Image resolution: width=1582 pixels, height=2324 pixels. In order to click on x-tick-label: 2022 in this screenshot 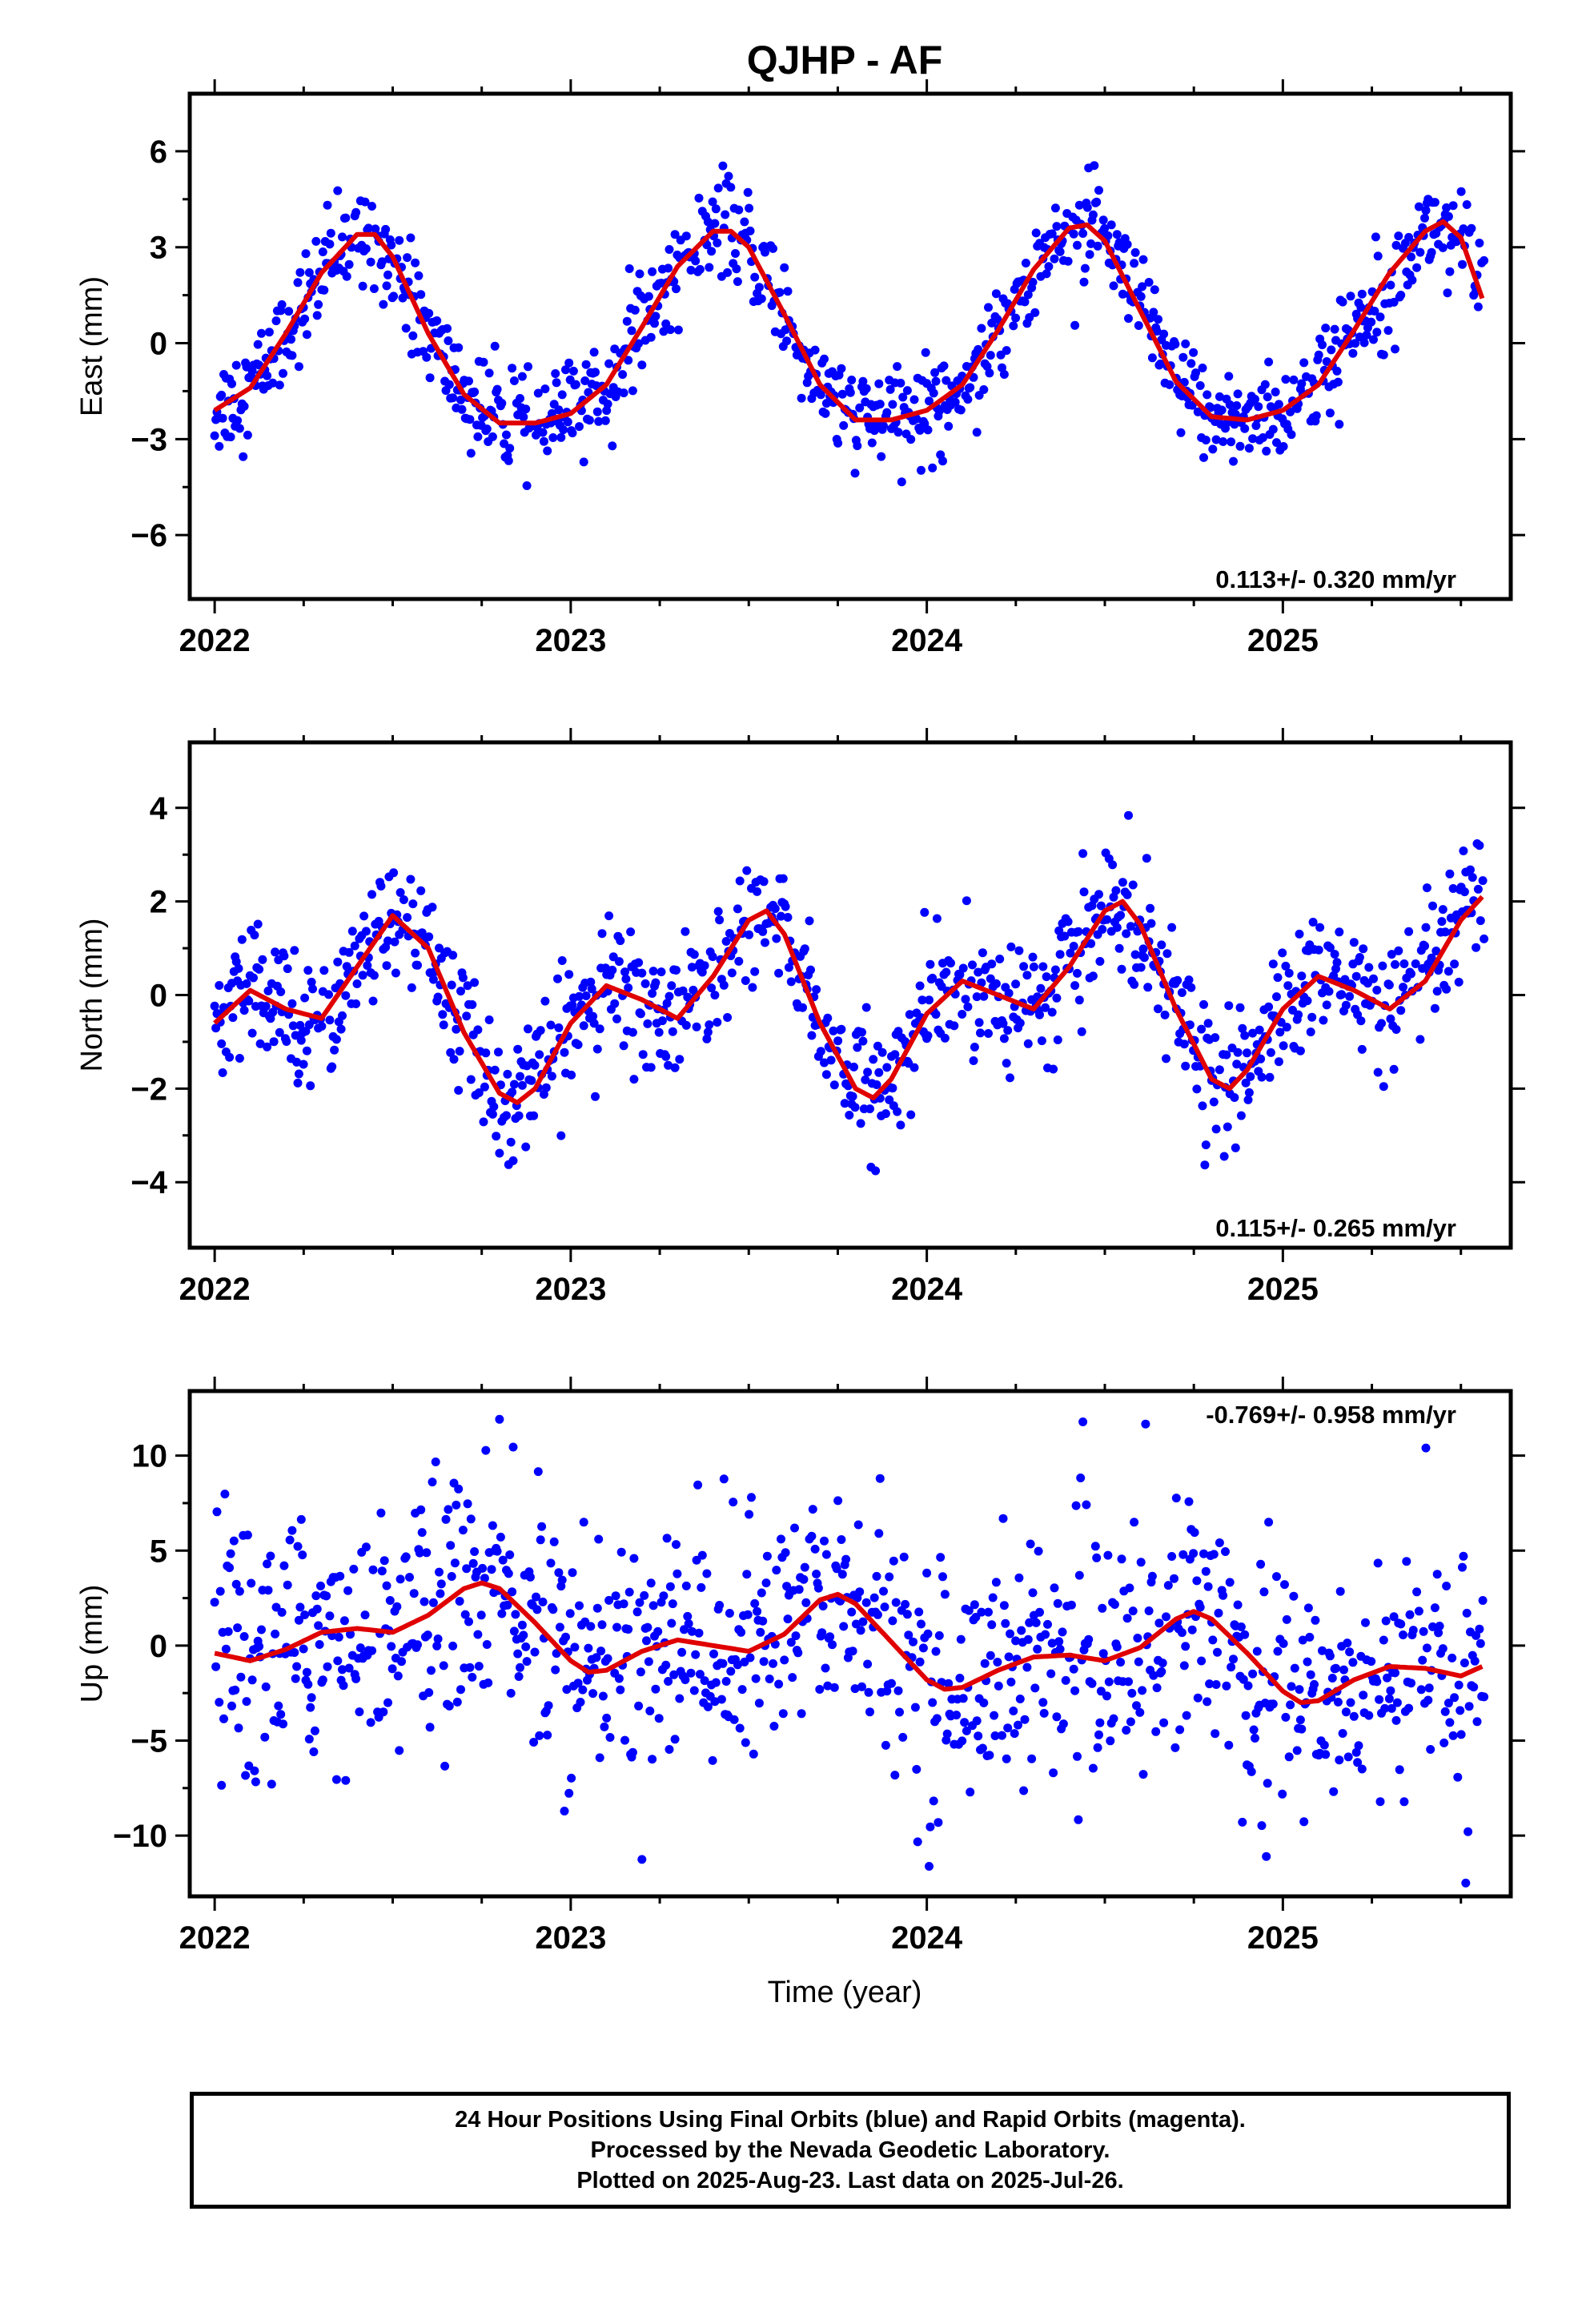, I will do `click(215, 640)`.